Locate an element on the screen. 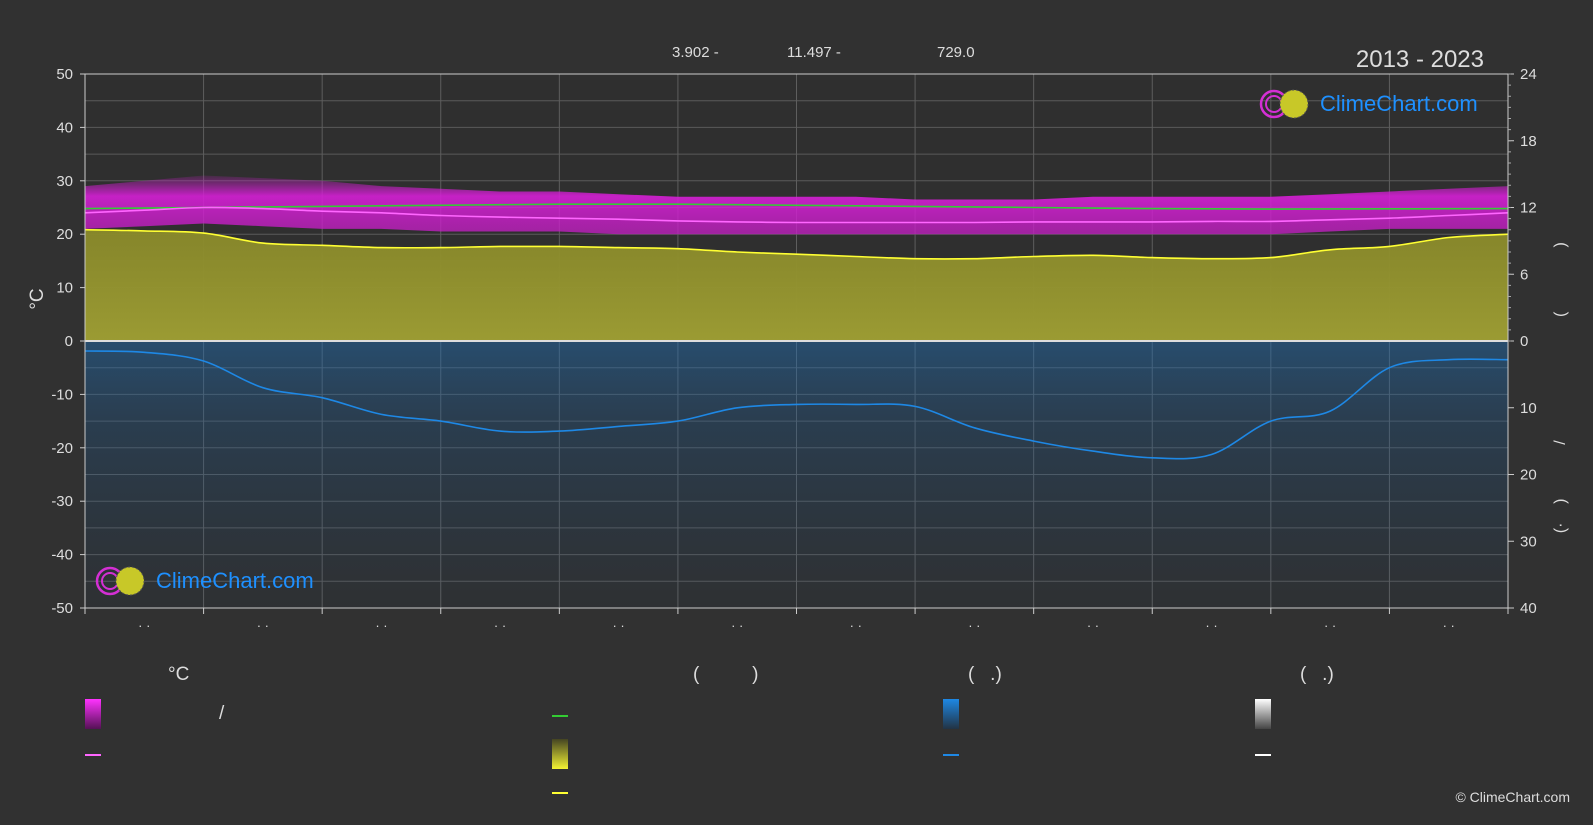 This screenshot has width=1593, height=825. sunshine-area is located at coordinates (796, 285).